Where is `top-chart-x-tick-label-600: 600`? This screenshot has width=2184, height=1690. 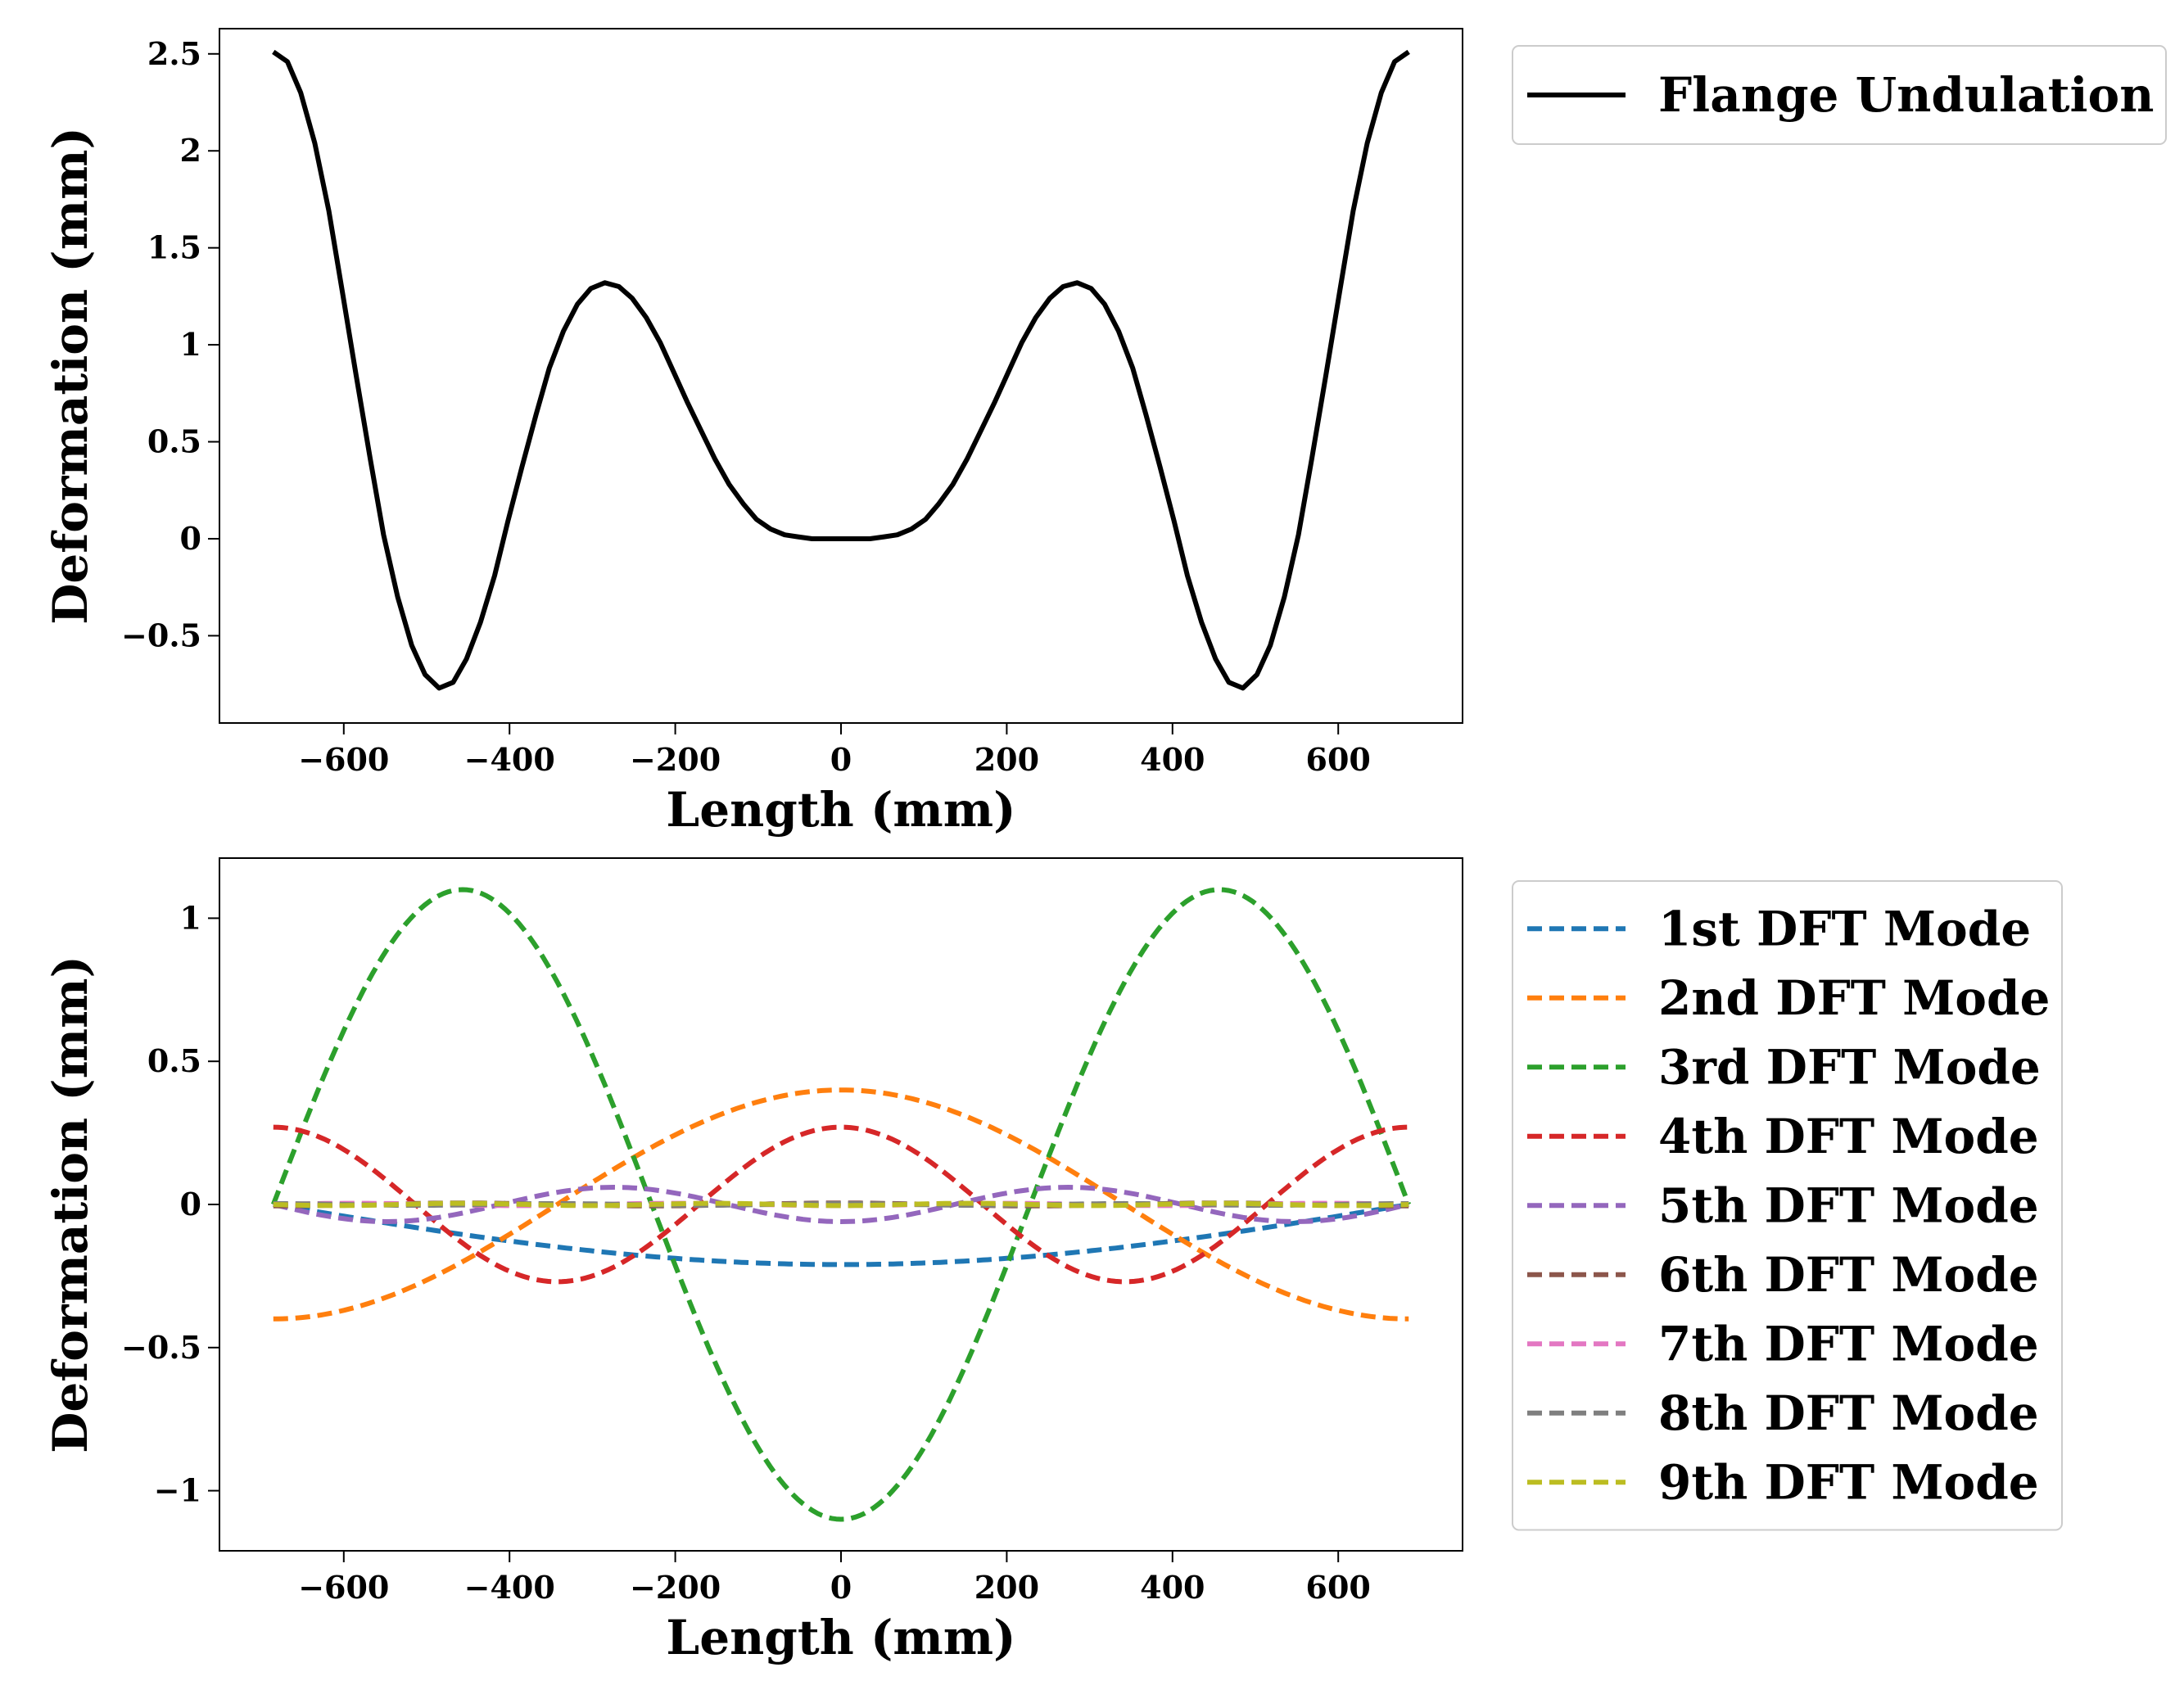
top-chart-x-tick-label-600: 600 is located at coordinates (1339, 759).